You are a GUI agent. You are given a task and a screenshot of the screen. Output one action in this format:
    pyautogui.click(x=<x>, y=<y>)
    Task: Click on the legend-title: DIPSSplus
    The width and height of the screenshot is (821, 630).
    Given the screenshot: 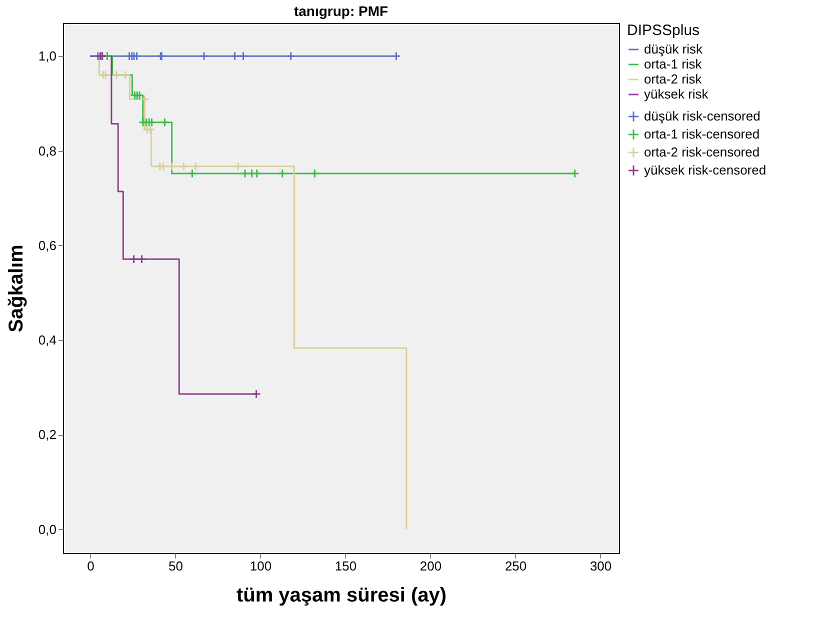 What is the action you would take?
    pyautogui.click(x=663, y=30)
    